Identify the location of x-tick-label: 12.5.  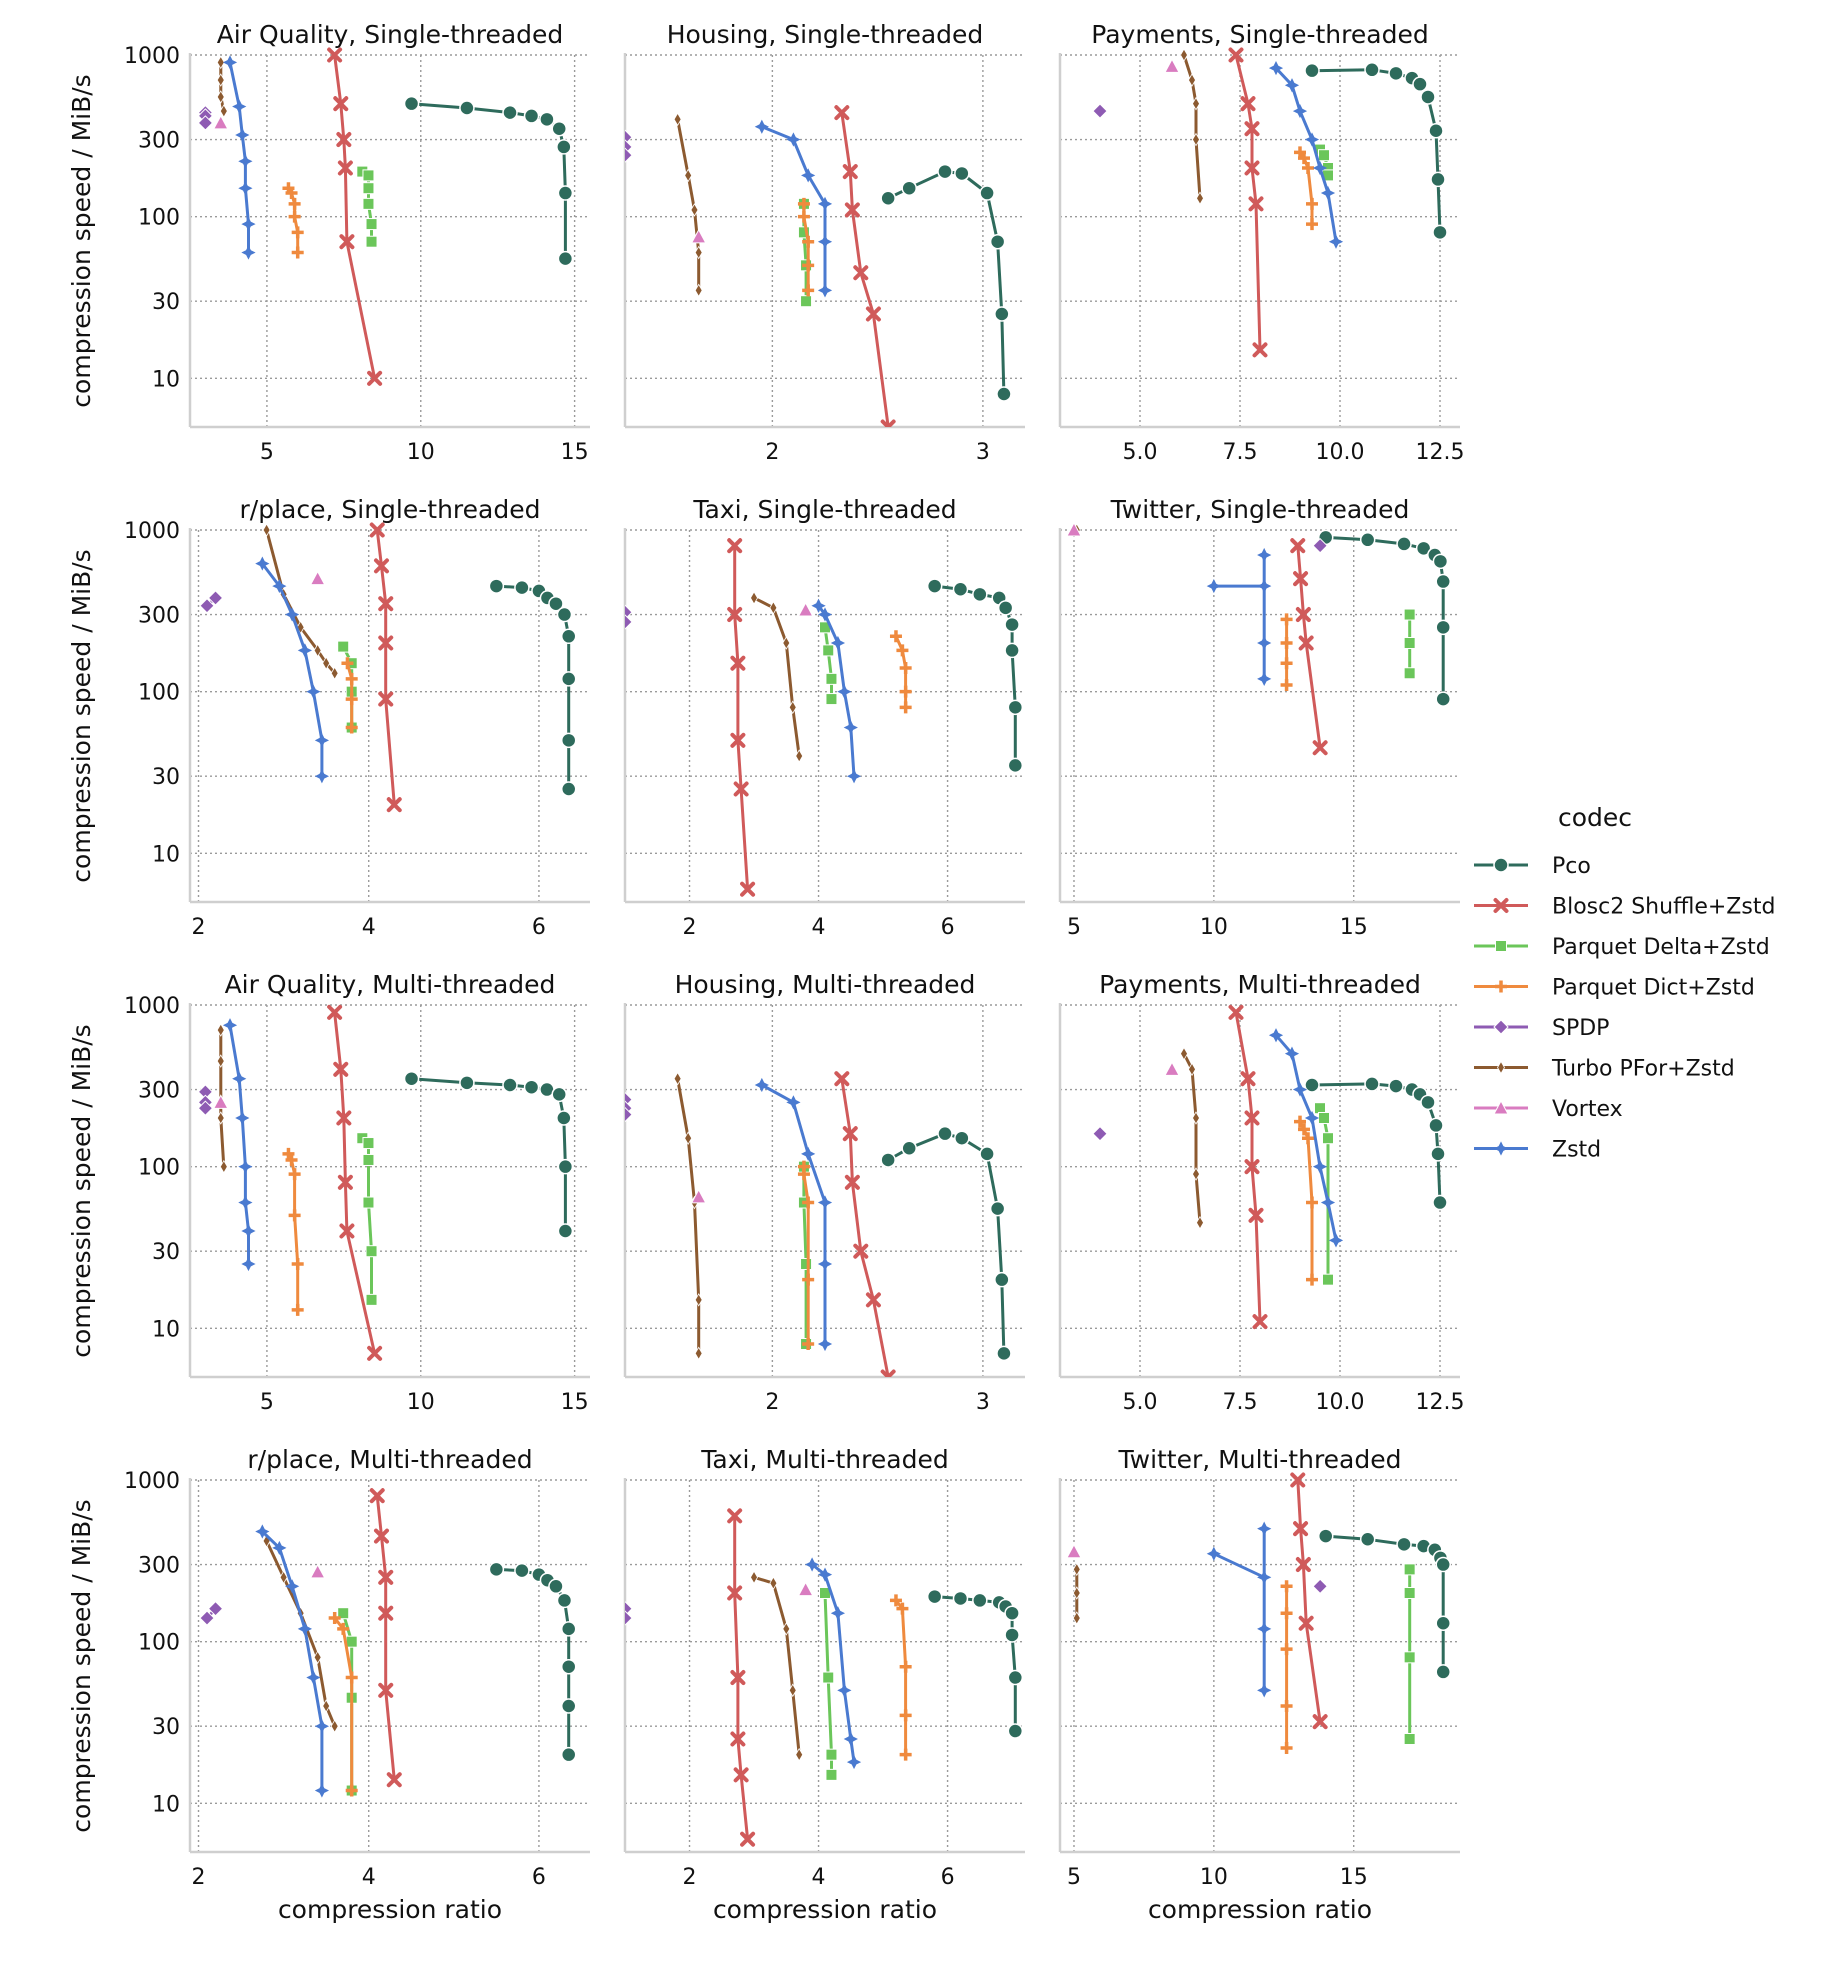
(1440, 1402).